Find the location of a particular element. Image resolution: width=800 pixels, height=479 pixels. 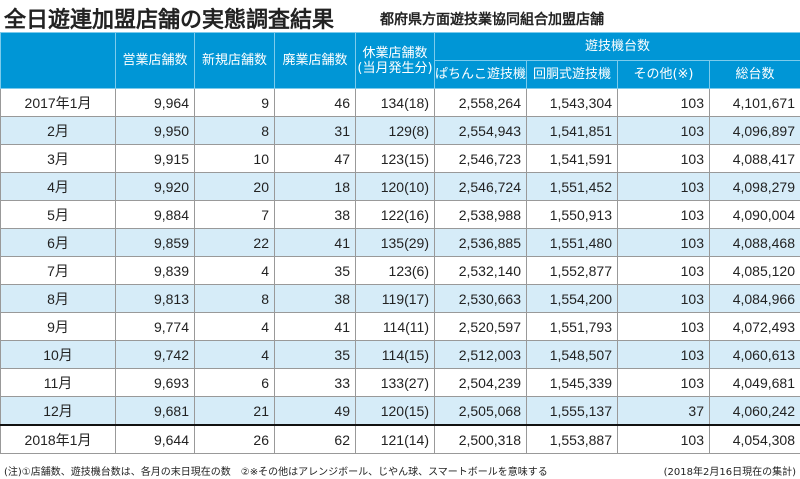

table-cell: 9,884 is located at coordinates (155, 214).